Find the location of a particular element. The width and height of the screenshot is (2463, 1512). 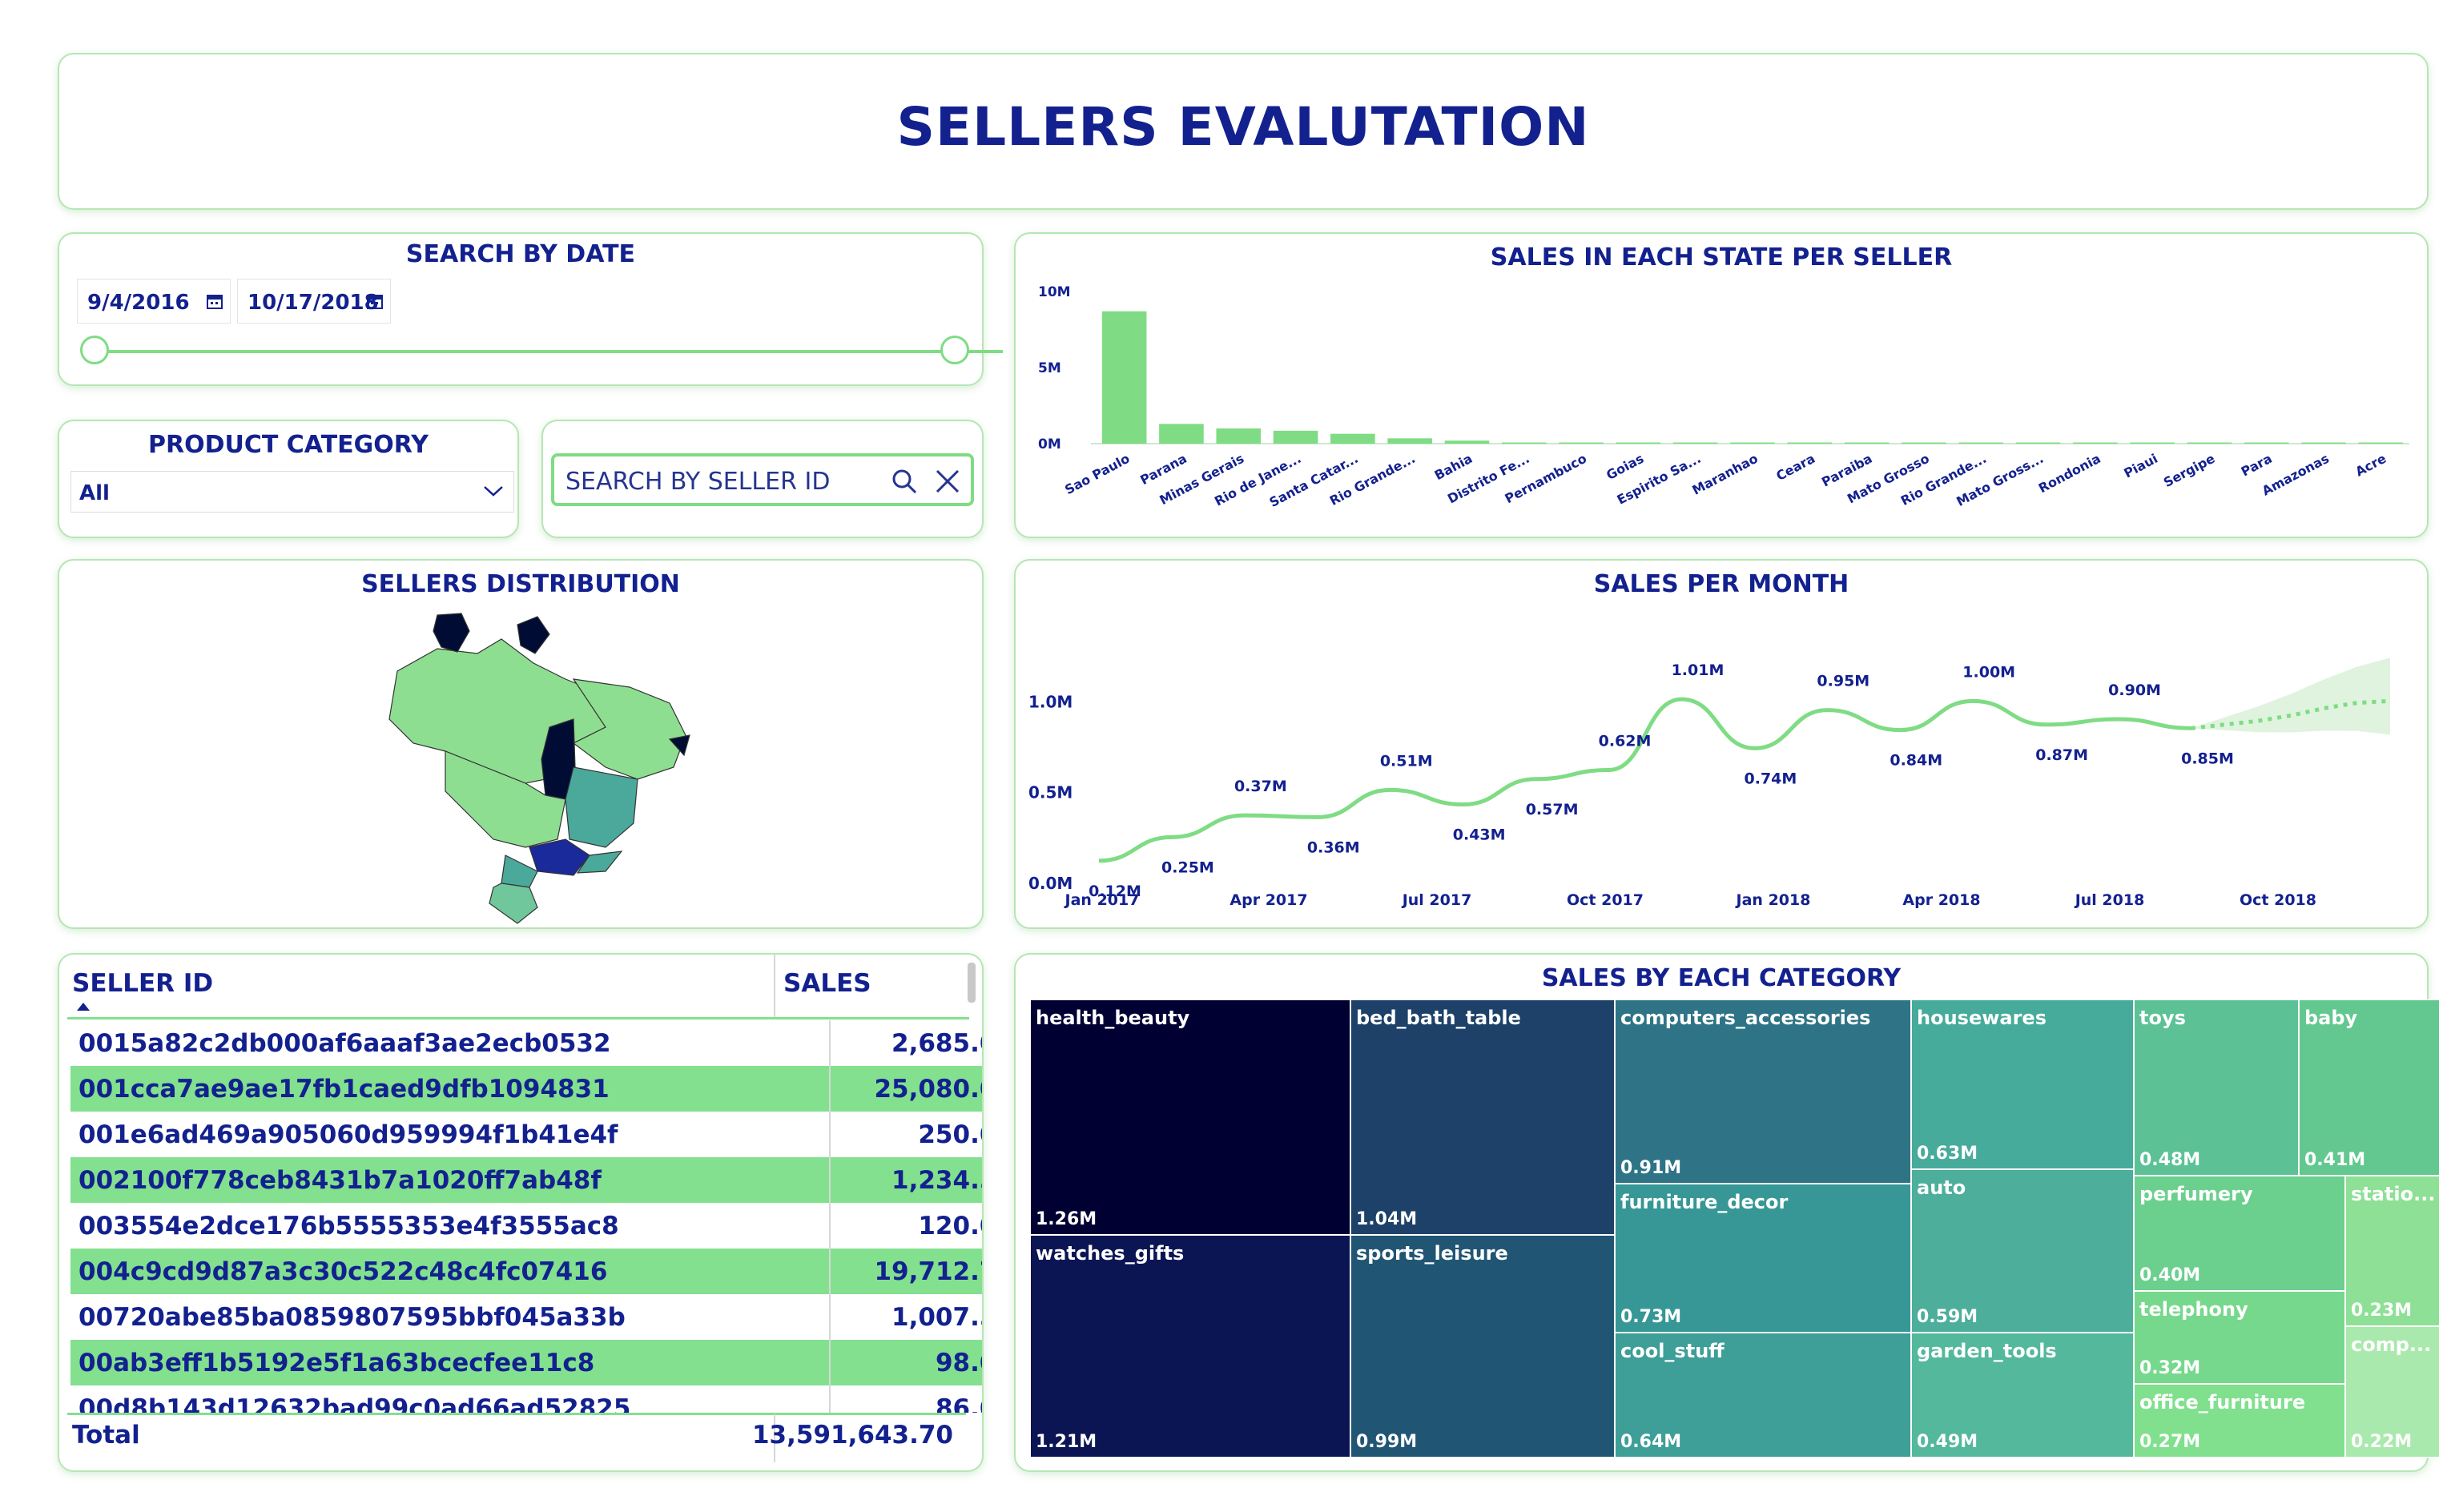

date-range-end-handle is located at coordinates (954, 350).